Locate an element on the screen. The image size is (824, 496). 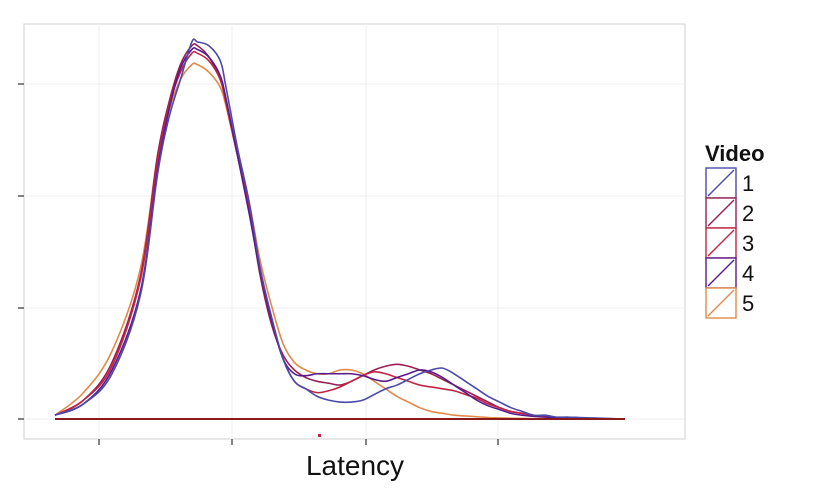
legend-item-2: 2 is located at coordinates (729, 213).